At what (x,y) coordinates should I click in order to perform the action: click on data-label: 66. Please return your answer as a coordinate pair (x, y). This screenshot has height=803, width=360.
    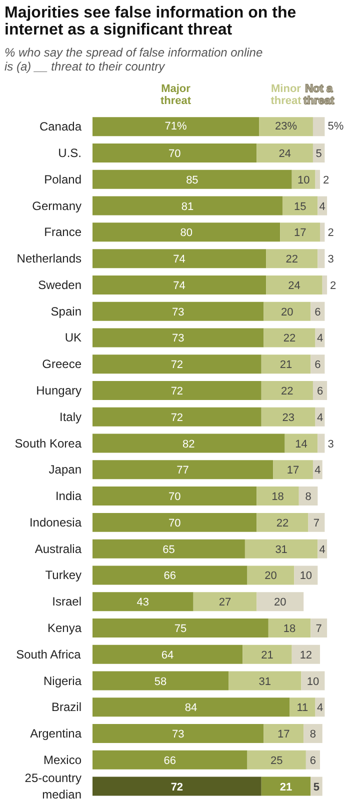
    Looking at the image, I should click on (170, 576).